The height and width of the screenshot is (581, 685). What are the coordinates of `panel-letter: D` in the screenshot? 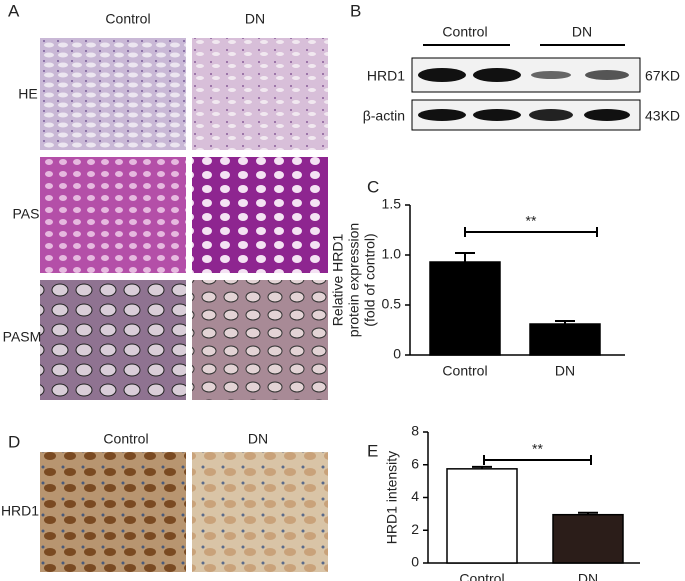 It's located at (14, 441).